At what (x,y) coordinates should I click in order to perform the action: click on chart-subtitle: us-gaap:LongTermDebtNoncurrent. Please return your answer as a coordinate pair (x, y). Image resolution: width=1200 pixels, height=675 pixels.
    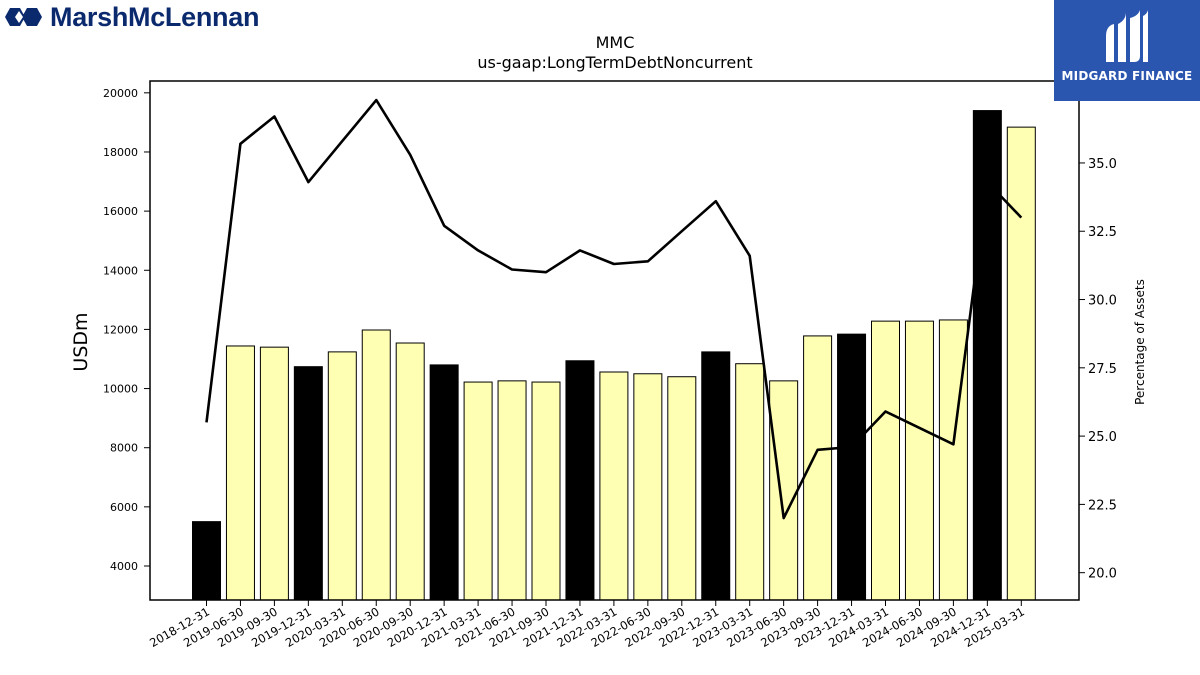
    Looking at the image, I should click on (614, 62).